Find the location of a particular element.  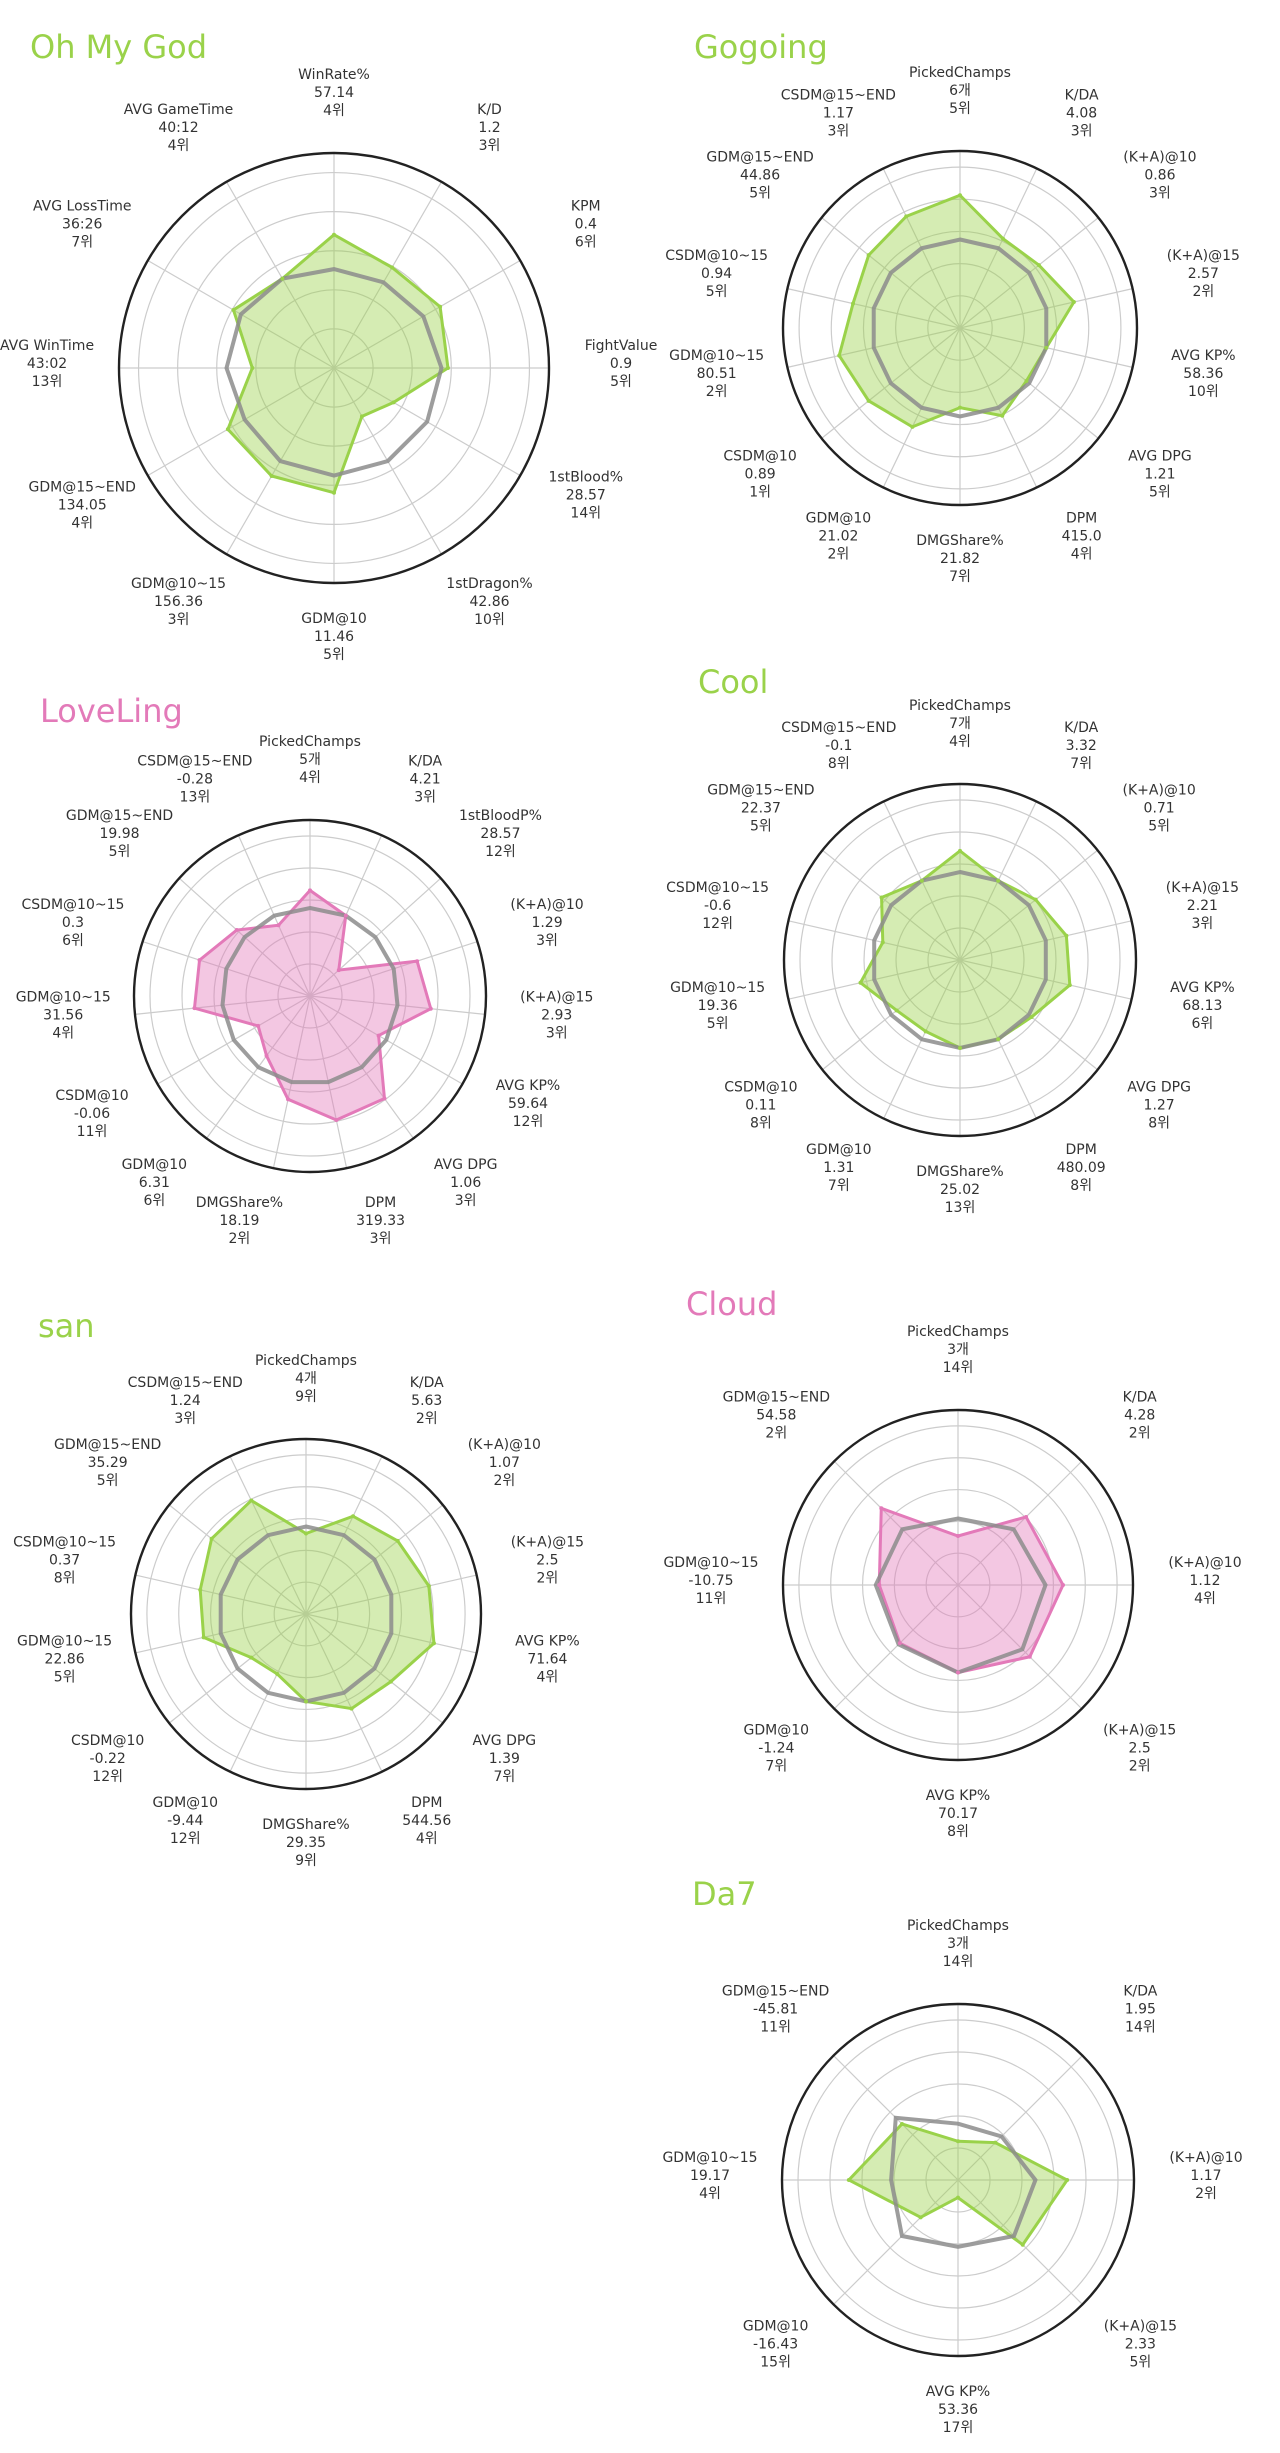

axis-label: DPM 480.09 8위 is located at coordinates (1081, 1168).